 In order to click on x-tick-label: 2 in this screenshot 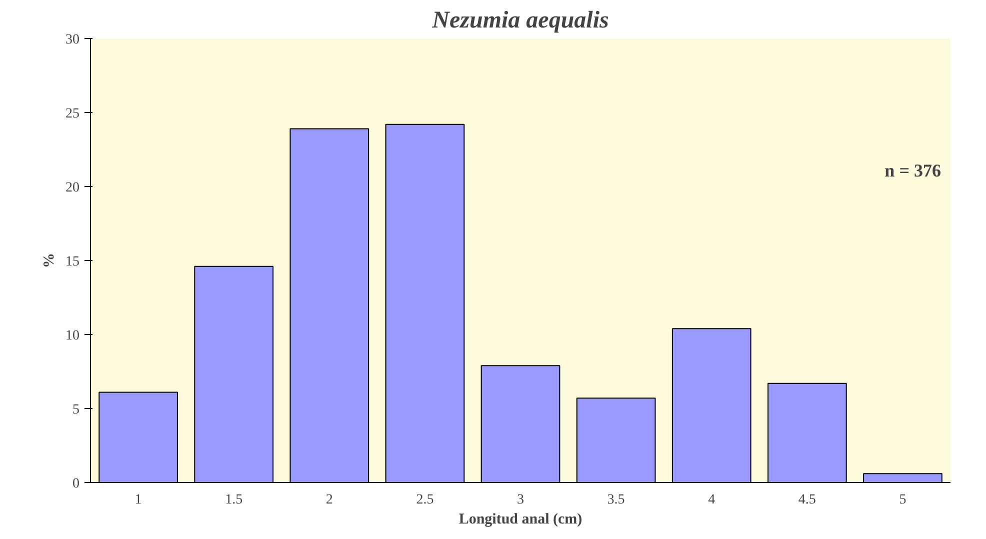, I will do `click(329, 500)`.